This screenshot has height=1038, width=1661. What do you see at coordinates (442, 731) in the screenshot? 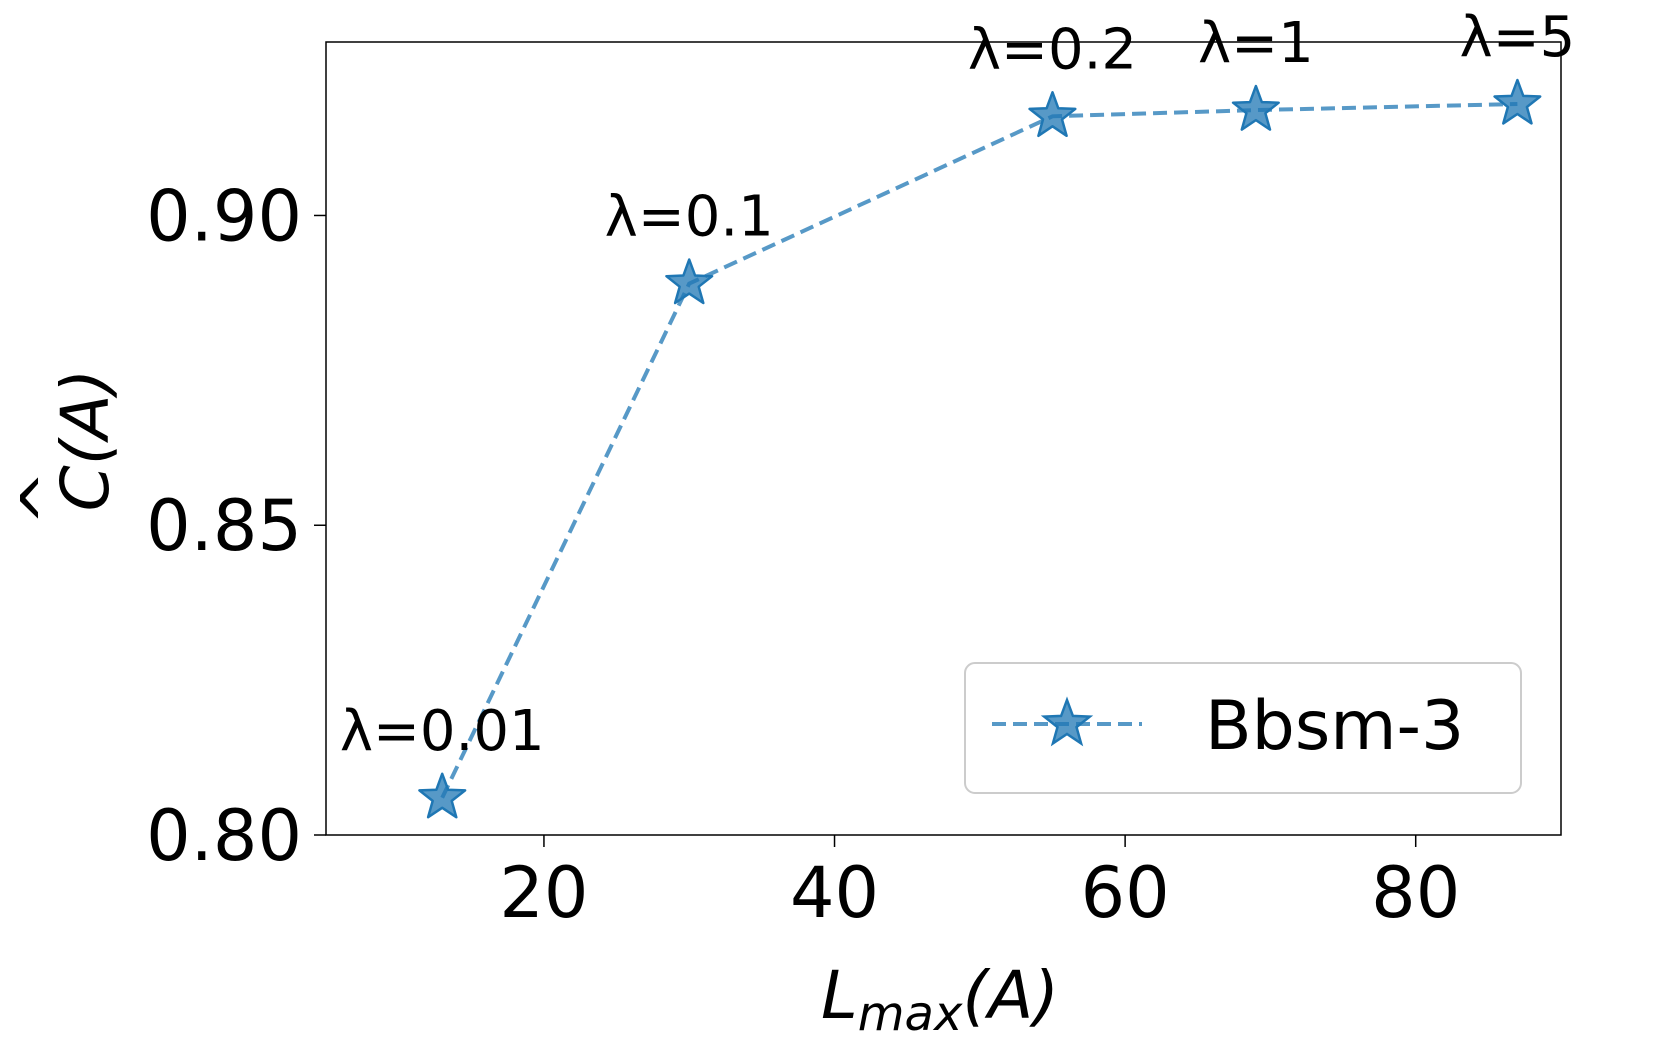
I see `data-point-annotation: λ=0.01` at bounding box center [442, 731].